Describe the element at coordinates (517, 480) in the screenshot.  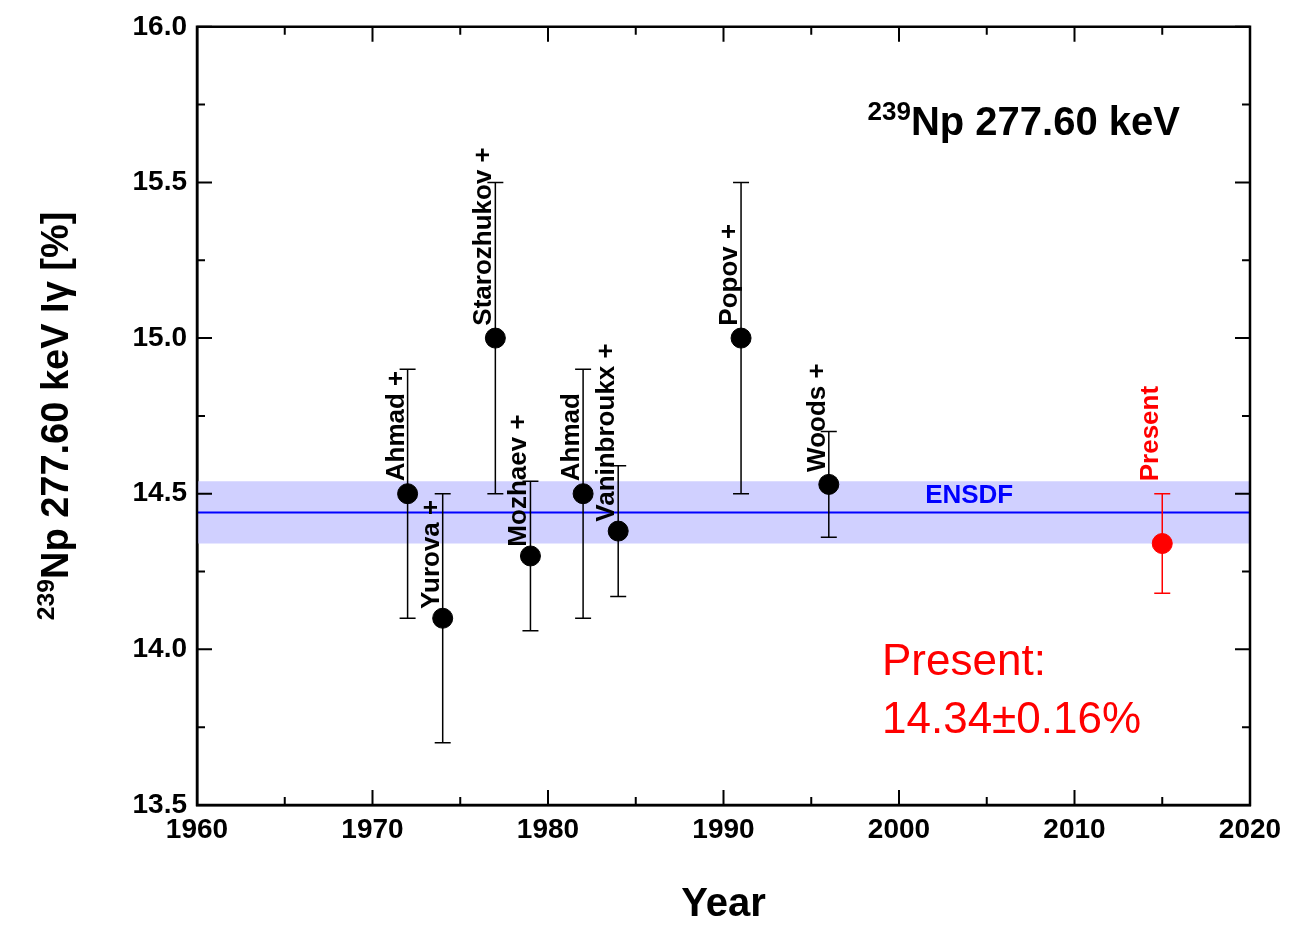
I see `annotation: Mozhaev +` at that location.